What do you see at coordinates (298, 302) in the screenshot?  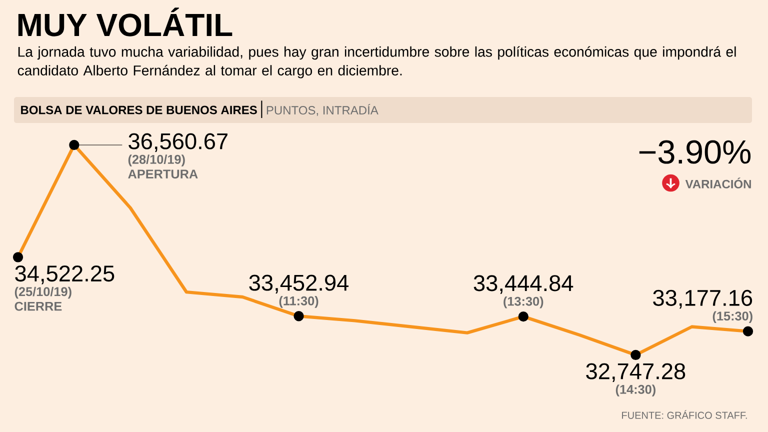 I see `annotation: (11:30)` at bounding box center [298, 302].